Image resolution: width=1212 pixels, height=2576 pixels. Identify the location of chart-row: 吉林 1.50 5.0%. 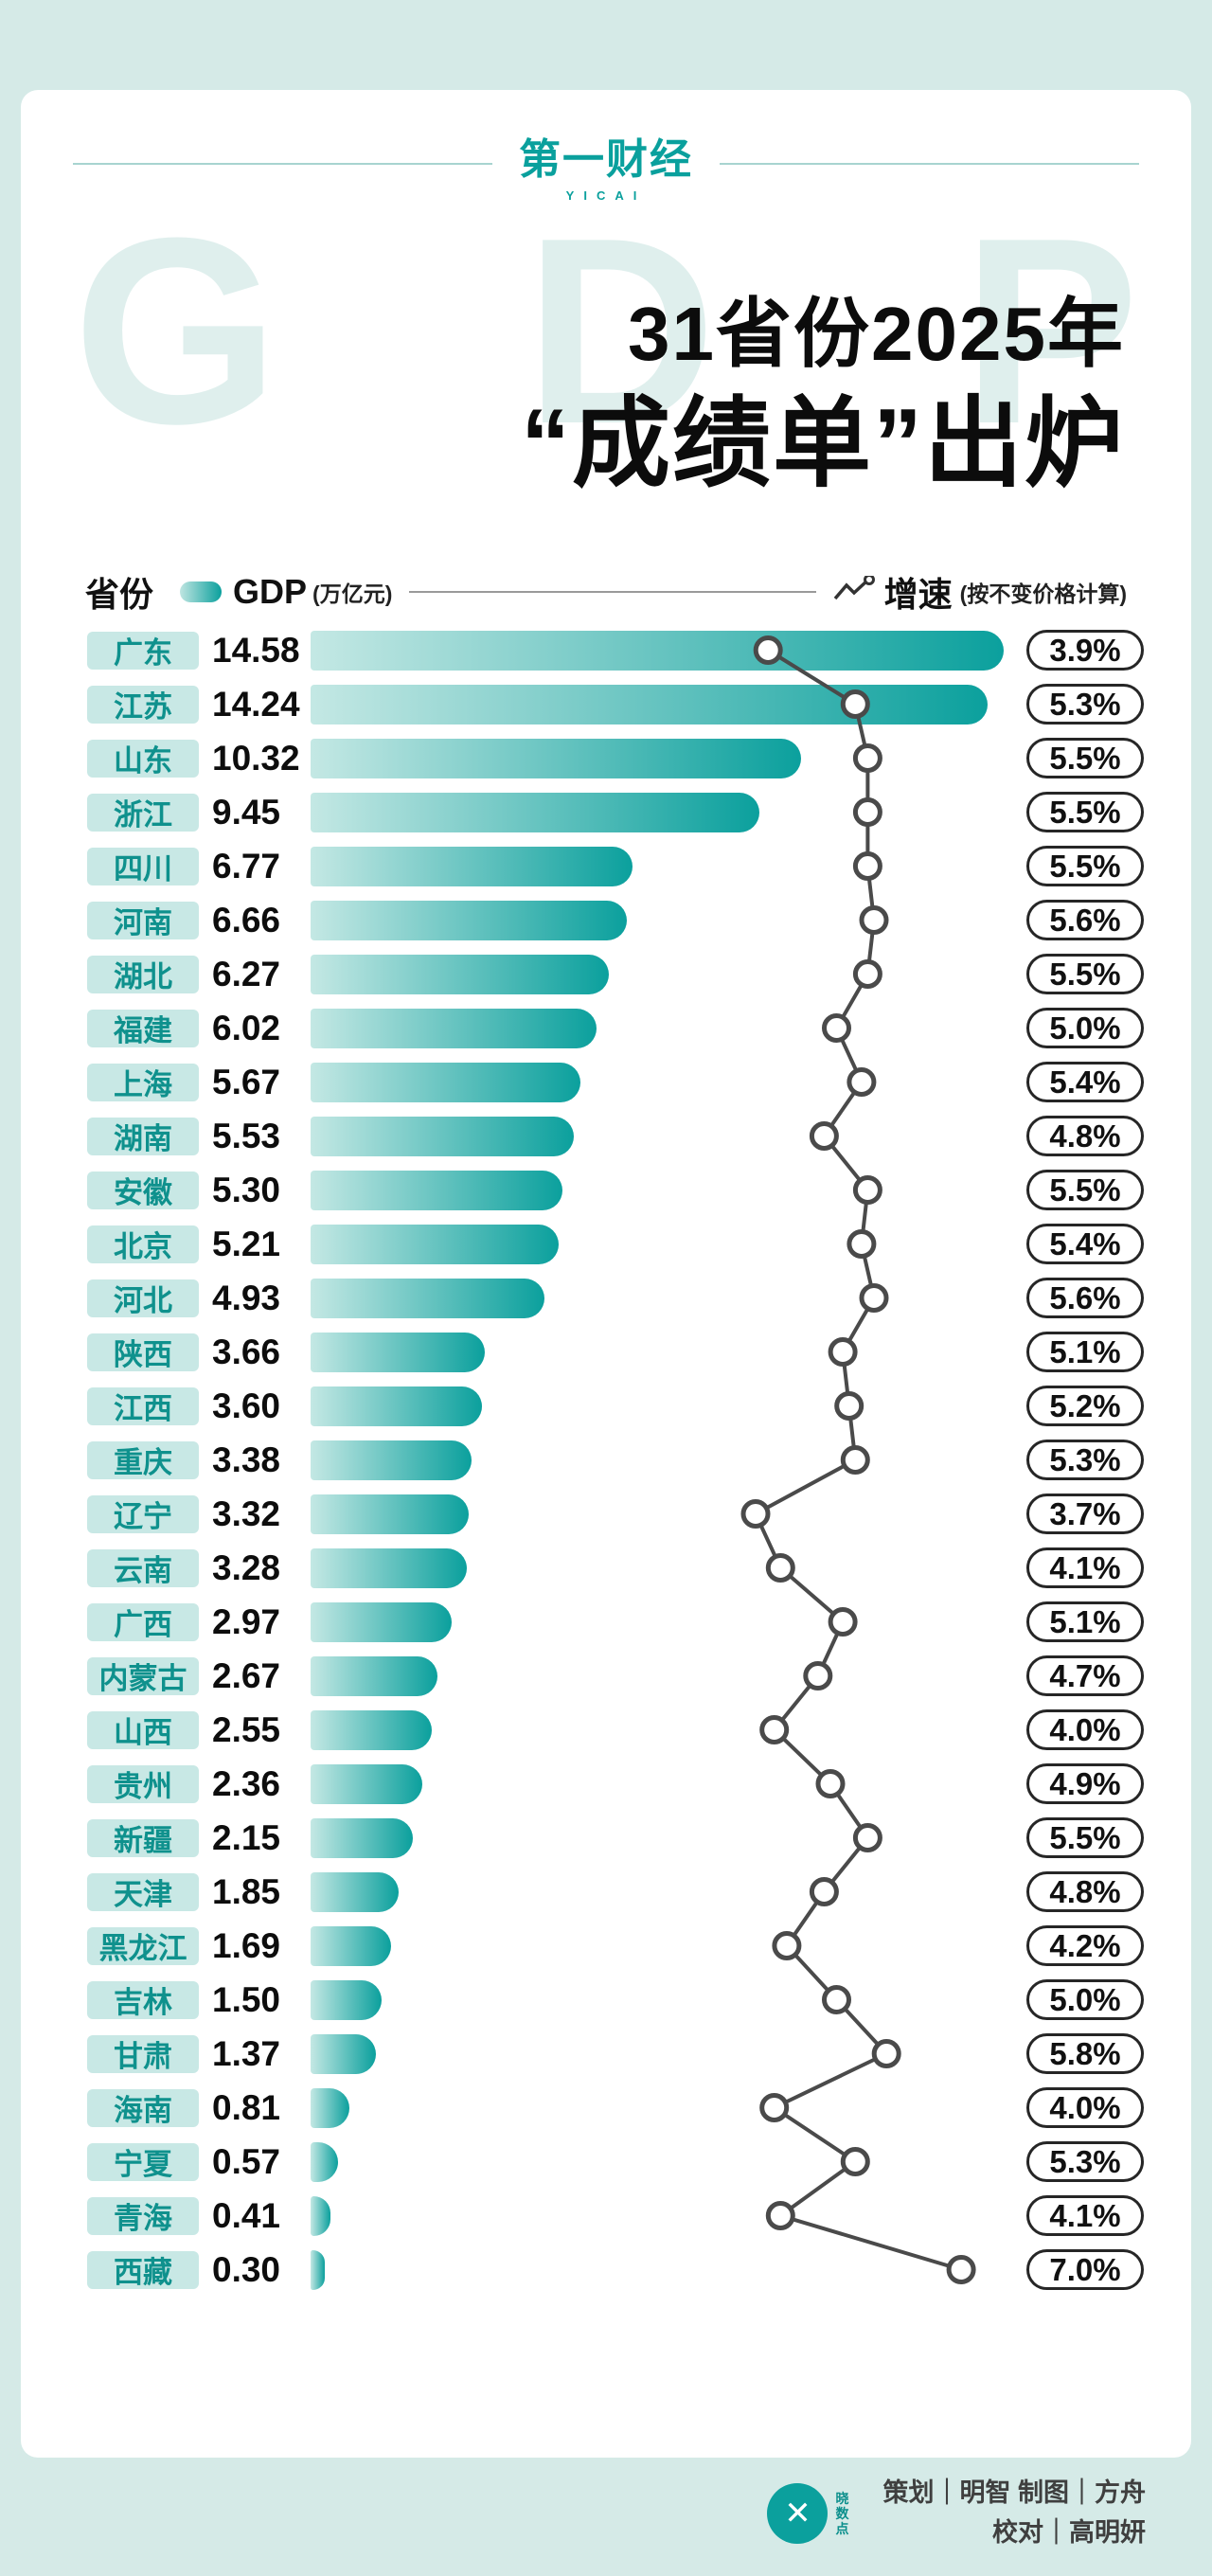
(606, 2000).